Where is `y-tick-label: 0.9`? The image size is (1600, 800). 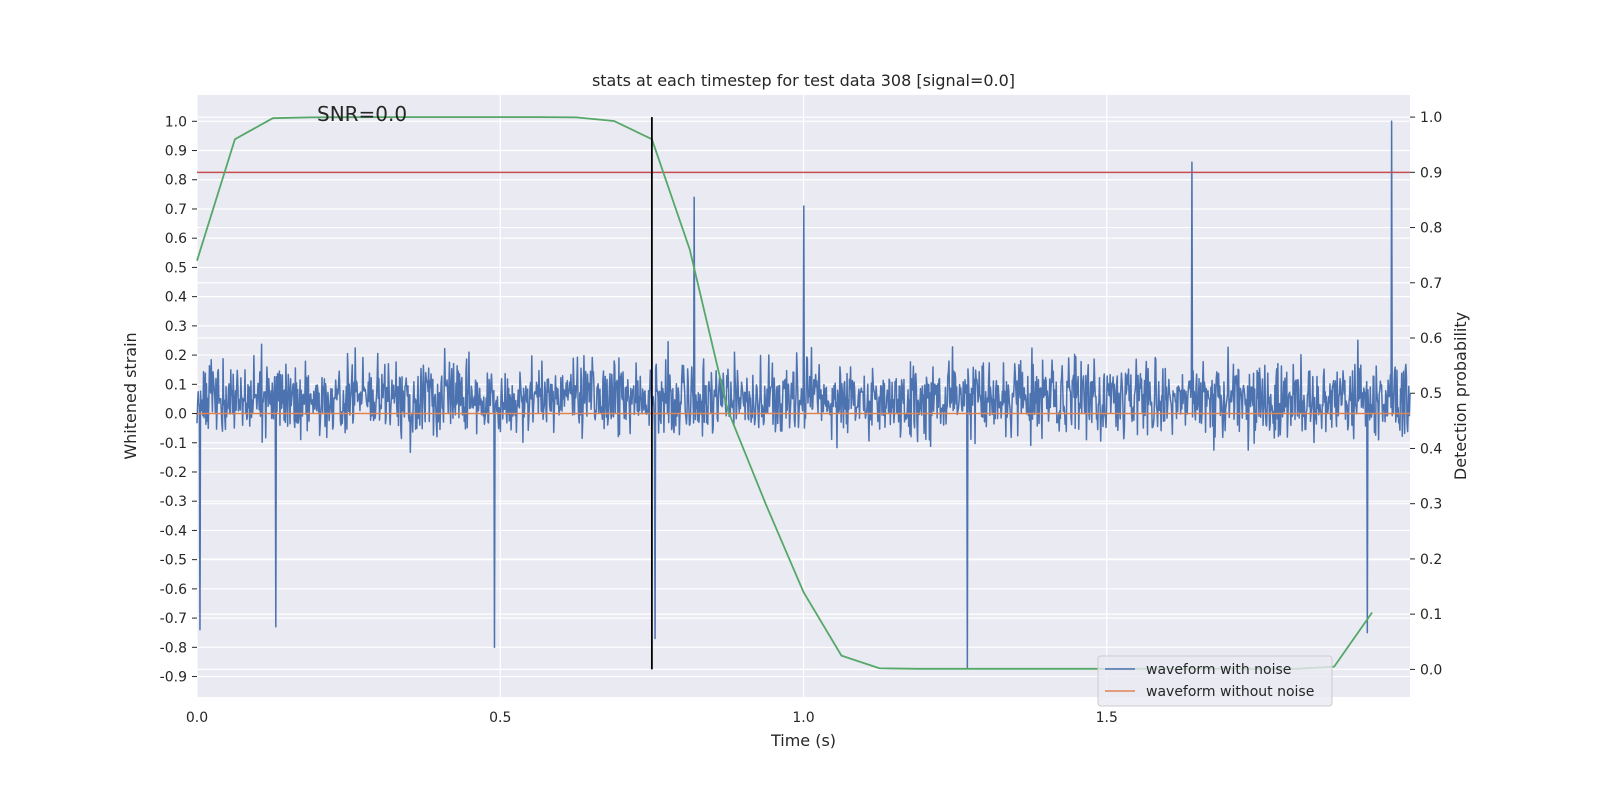 y-tick-label: 0.9 is located at coordinates (176, 152).